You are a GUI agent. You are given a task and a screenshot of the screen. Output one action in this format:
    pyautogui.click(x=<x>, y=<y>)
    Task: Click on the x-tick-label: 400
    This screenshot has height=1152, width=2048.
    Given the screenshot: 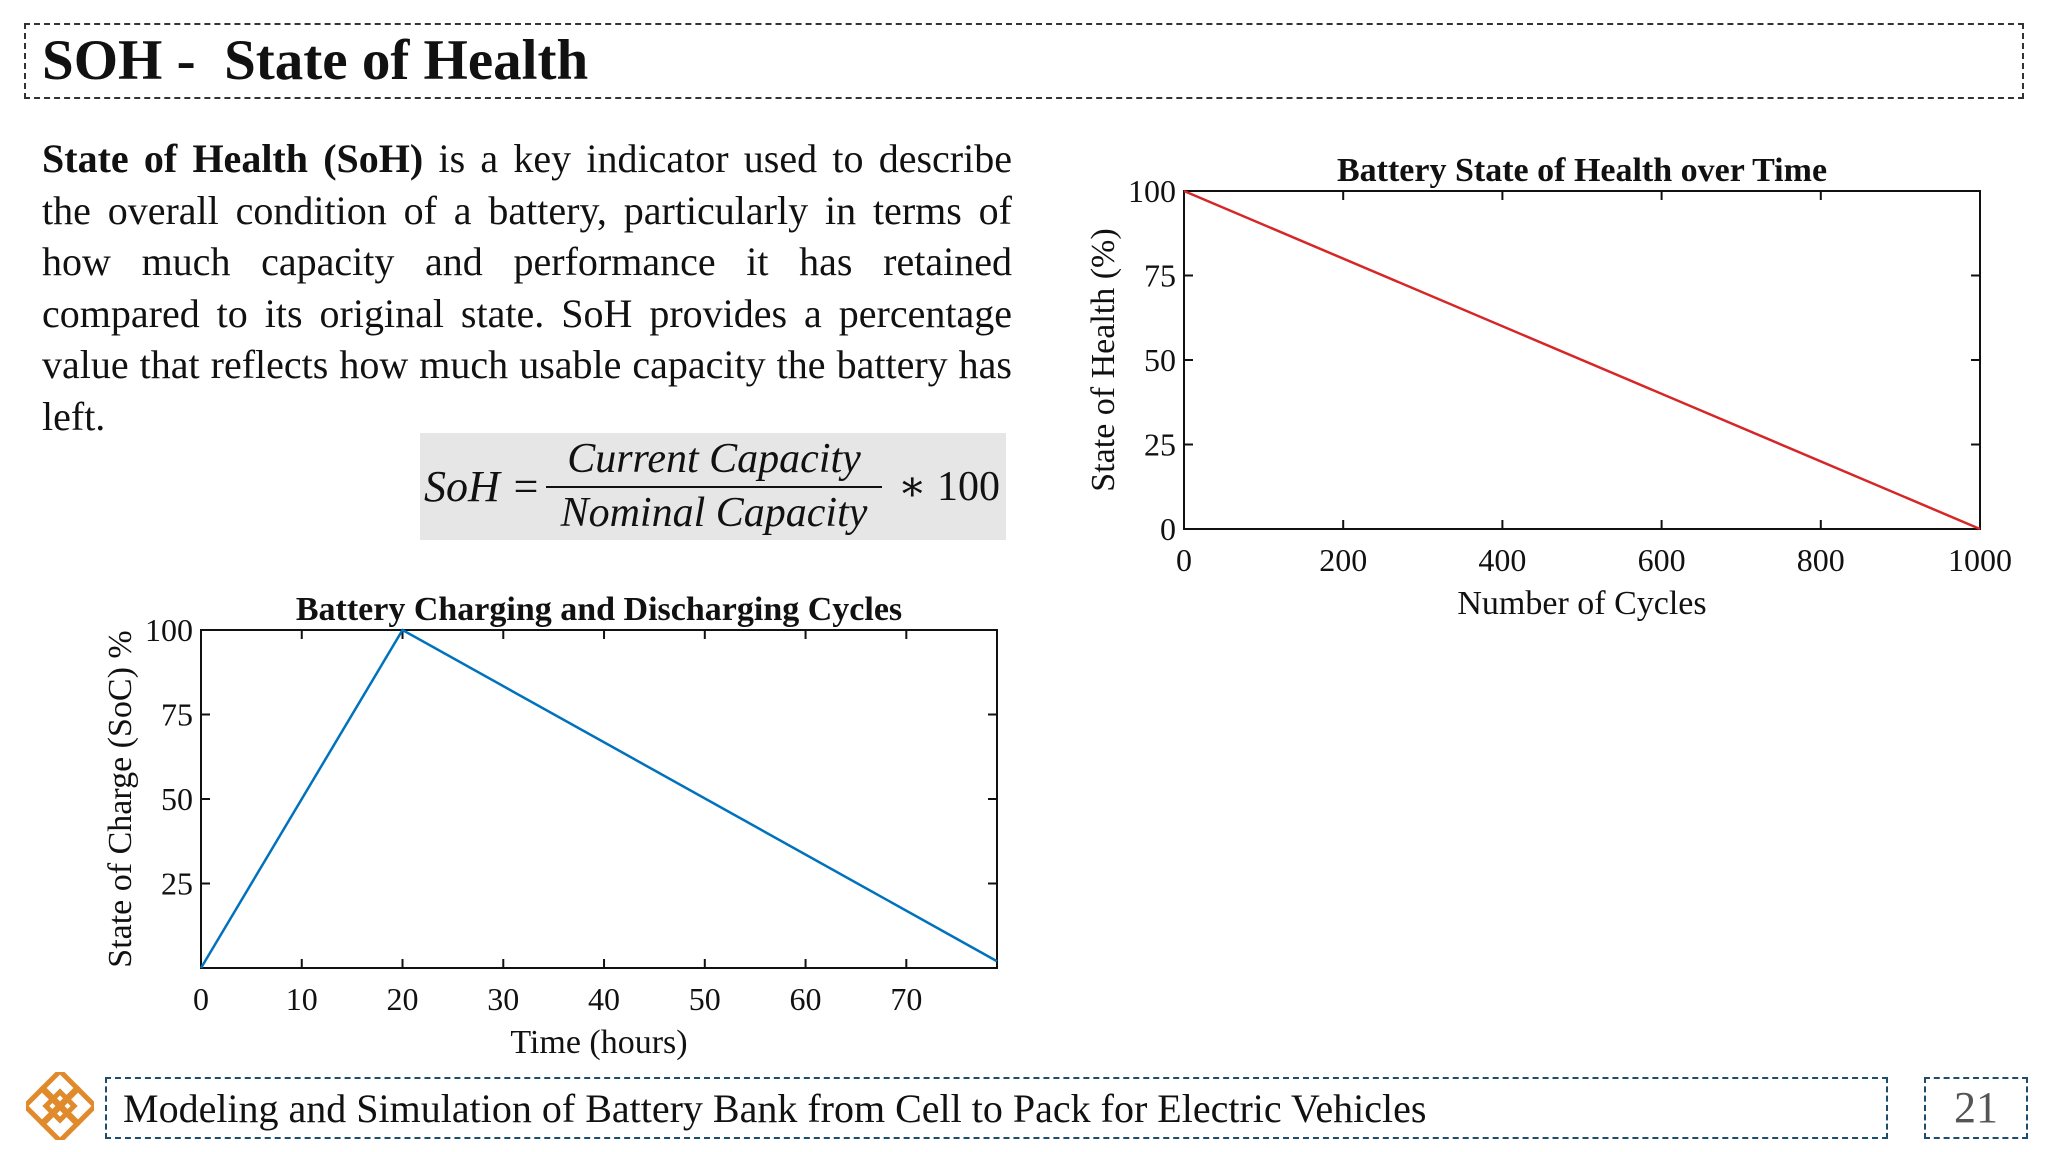 What is the action you would take?
    pyautogui.click(x=1502, y=560)
    